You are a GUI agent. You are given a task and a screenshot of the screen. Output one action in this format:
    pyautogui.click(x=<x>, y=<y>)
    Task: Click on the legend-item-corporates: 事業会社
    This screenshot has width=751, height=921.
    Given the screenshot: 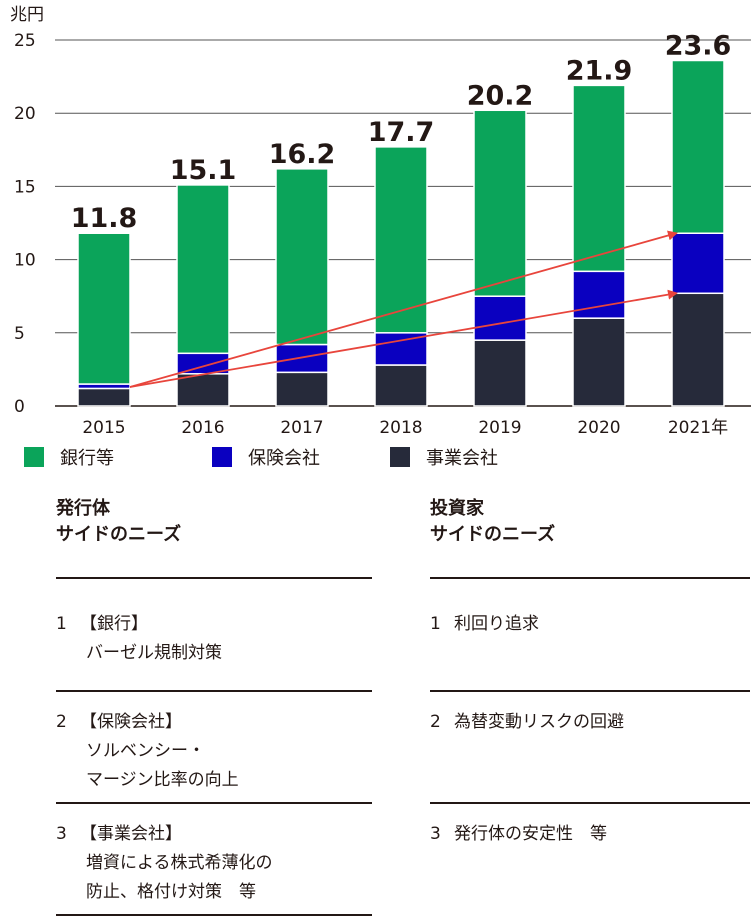 What is the action you would take?
    pyautogui.click(x=444, y=457)
    